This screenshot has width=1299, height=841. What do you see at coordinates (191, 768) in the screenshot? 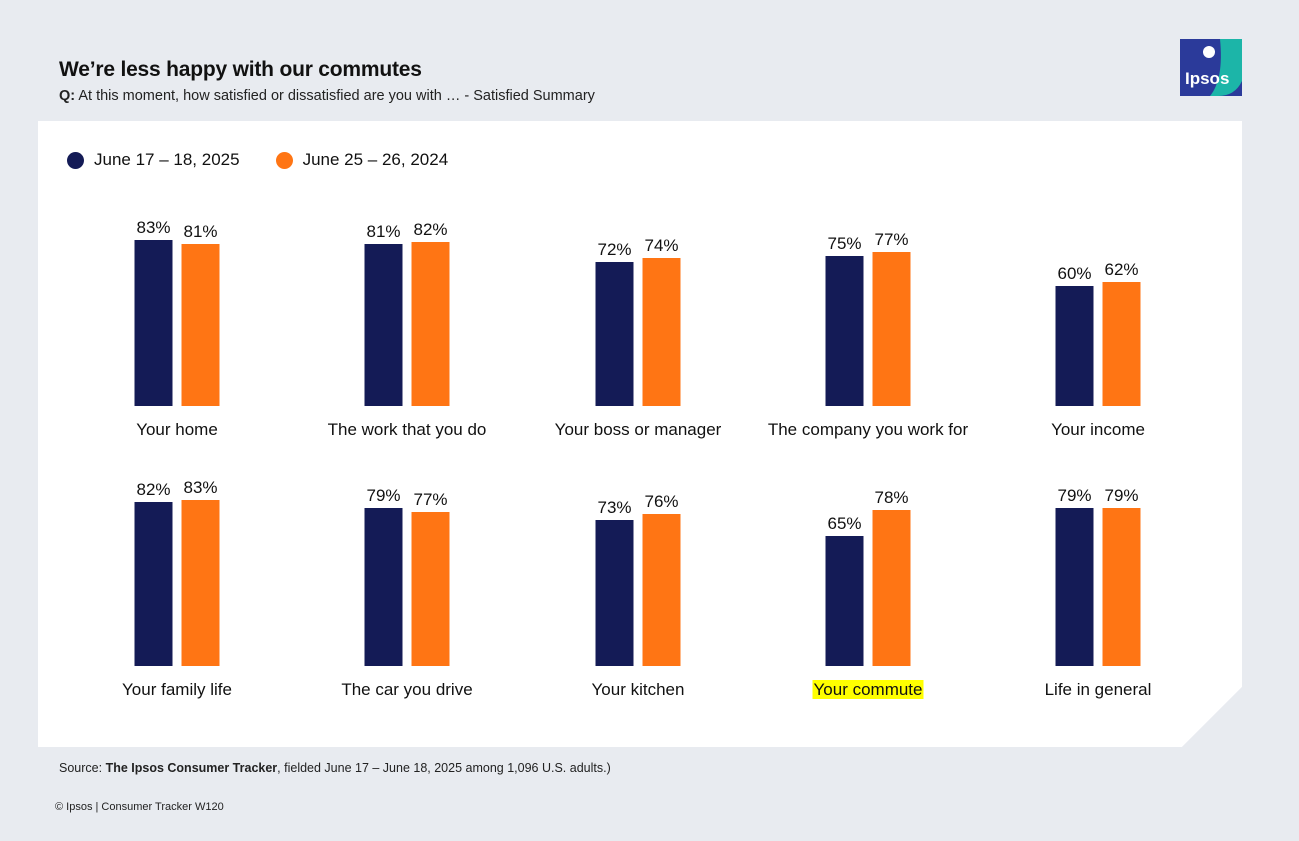
I see `source-name: The Ipsos Consumer Tracker` at bounding box center [191, 768].